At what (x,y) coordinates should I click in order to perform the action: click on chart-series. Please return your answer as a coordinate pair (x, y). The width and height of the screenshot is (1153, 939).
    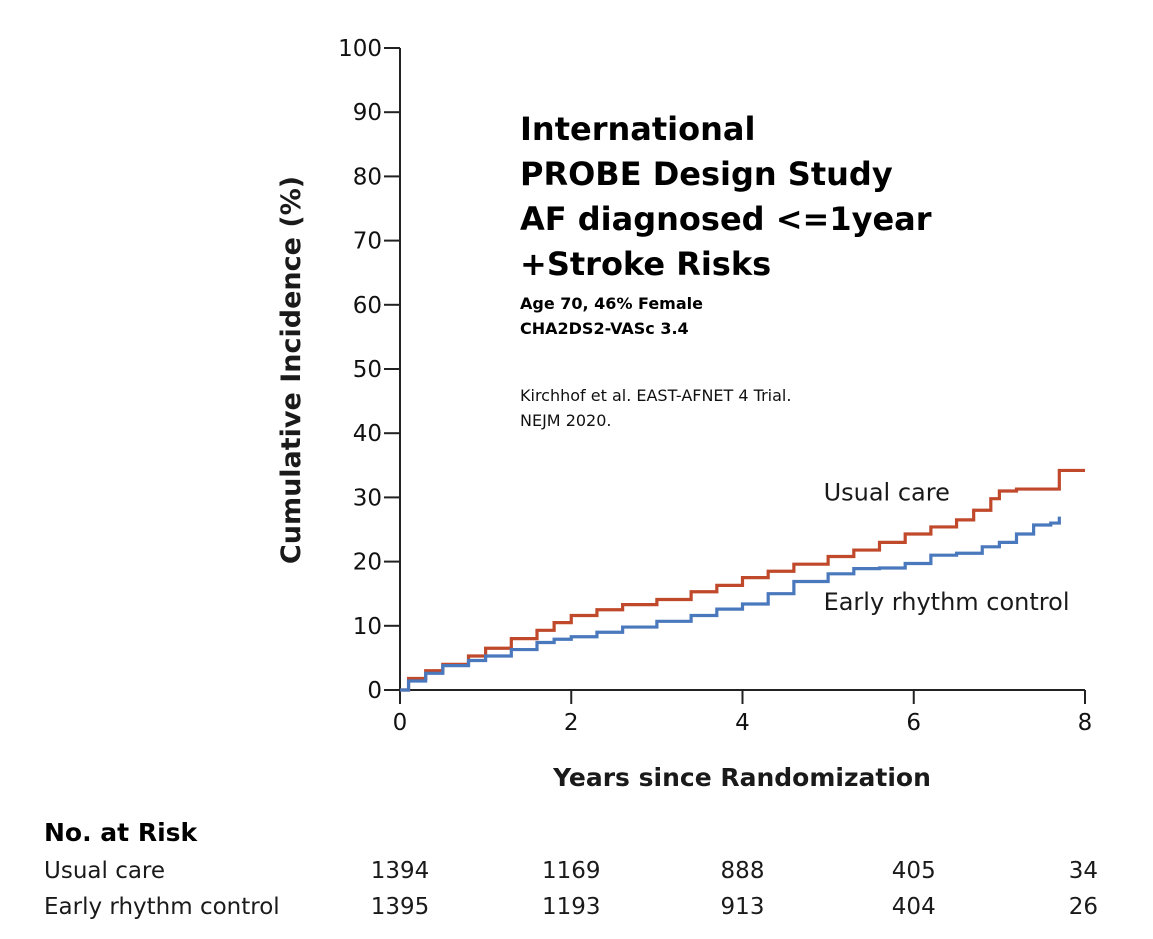
    Looking at the image, I should click on (742, 580).